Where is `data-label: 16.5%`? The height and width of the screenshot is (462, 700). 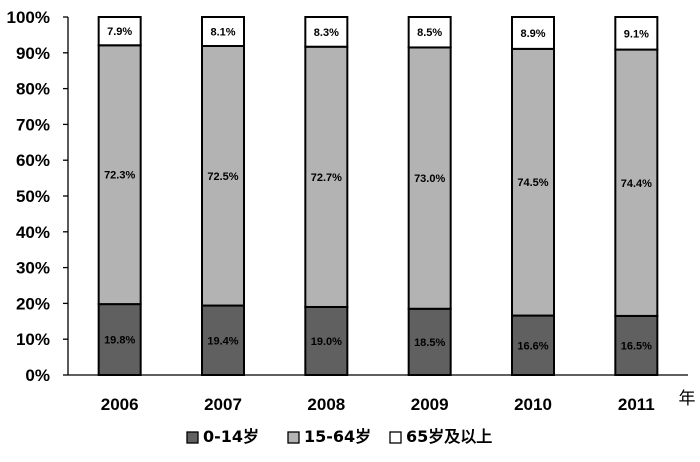
data-label: 16.5% is located at coordinates (636, 346).